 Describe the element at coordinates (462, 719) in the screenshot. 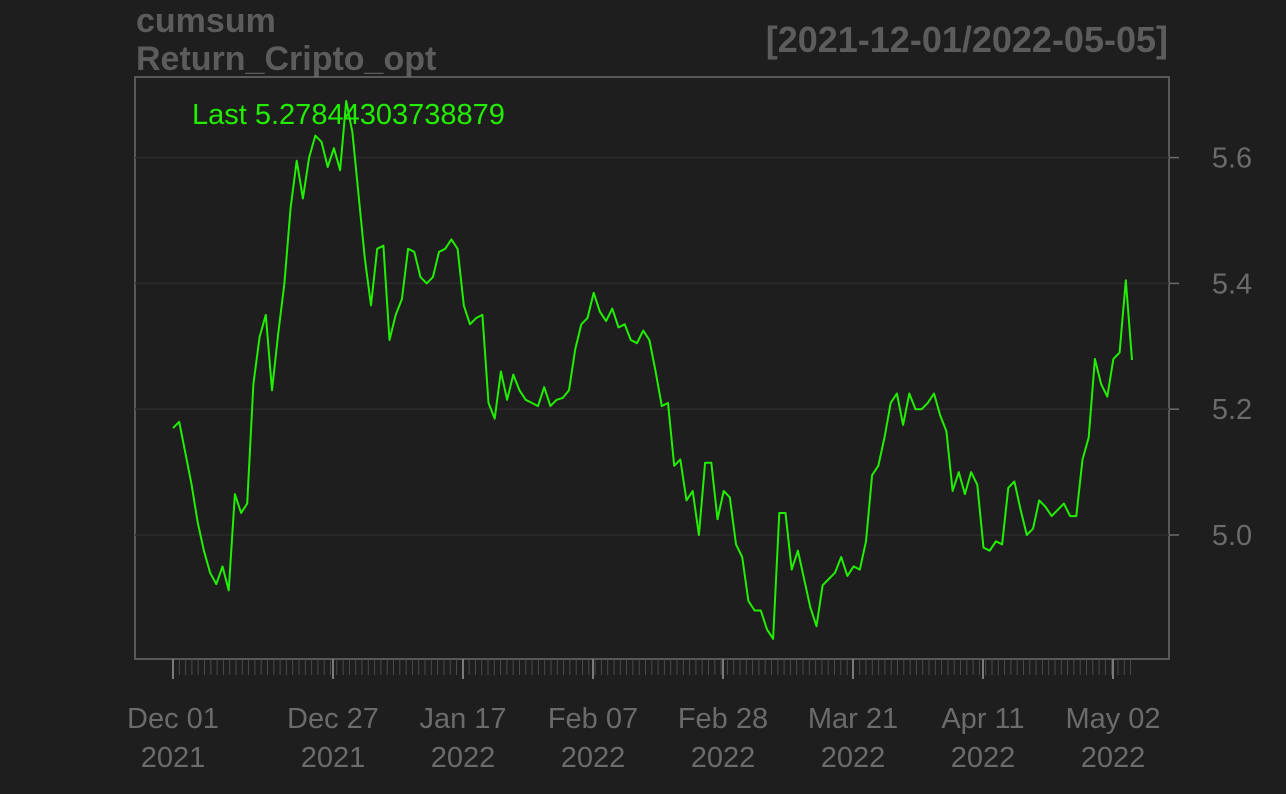

I see `x-tick-label-month: Jan 17` at that location.